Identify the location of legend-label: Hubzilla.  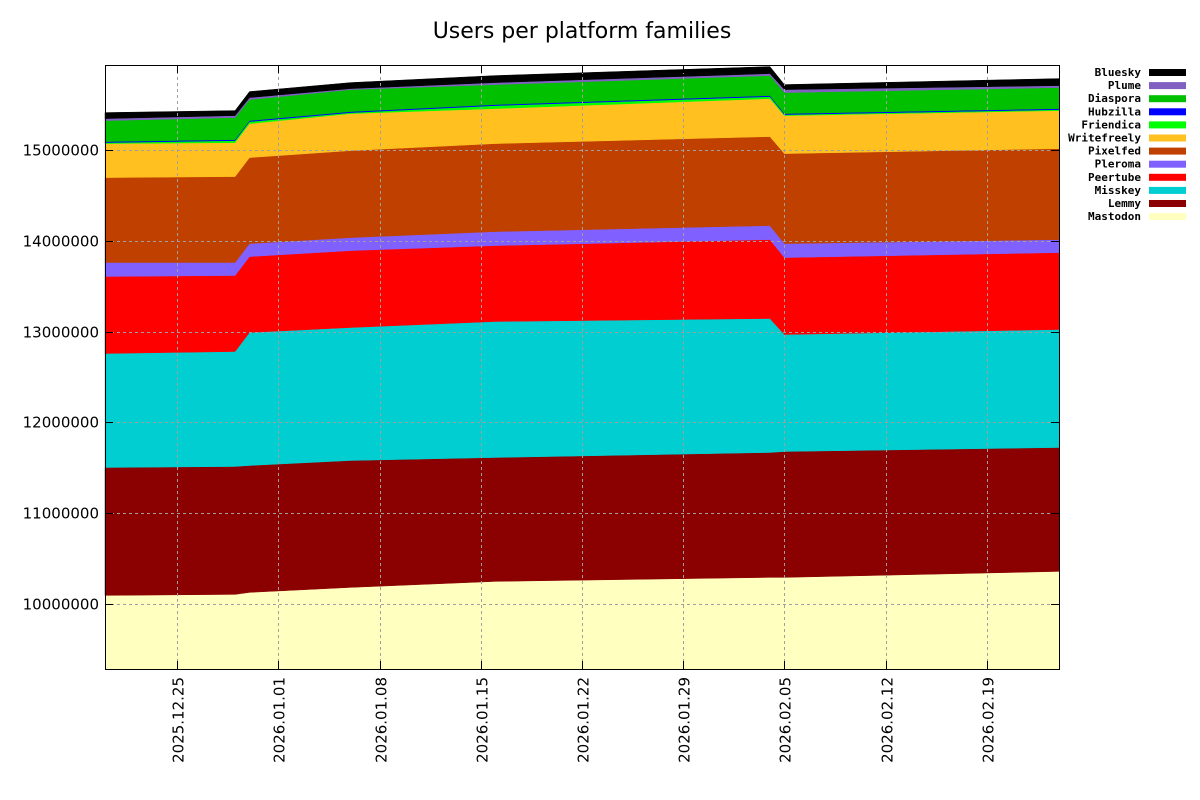
(1114, 111).